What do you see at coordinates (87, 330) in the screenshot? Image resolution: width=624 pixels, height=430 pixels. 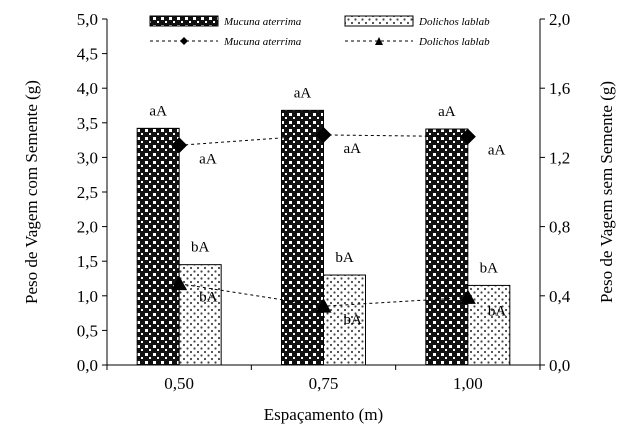 I see `y-tick-label: 0,5` at bounding box center [87, 330].